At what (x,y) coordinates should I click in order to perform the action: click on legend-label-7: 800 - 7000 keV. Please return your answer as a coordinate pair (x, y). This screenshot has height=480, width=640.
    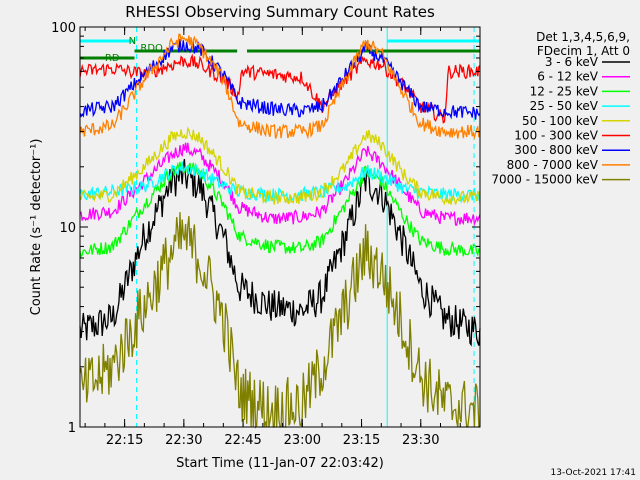
    Looking at the image, I should click on (553, 165).